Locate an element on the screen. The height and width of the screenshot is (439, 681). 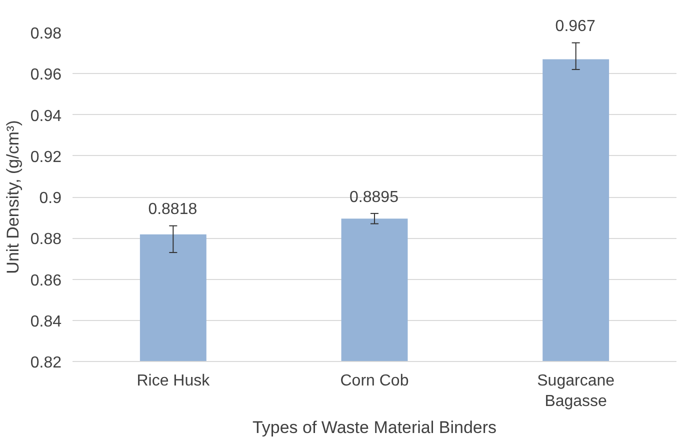
y-tick-label: 0.96 is located at coordinates (46, 75).